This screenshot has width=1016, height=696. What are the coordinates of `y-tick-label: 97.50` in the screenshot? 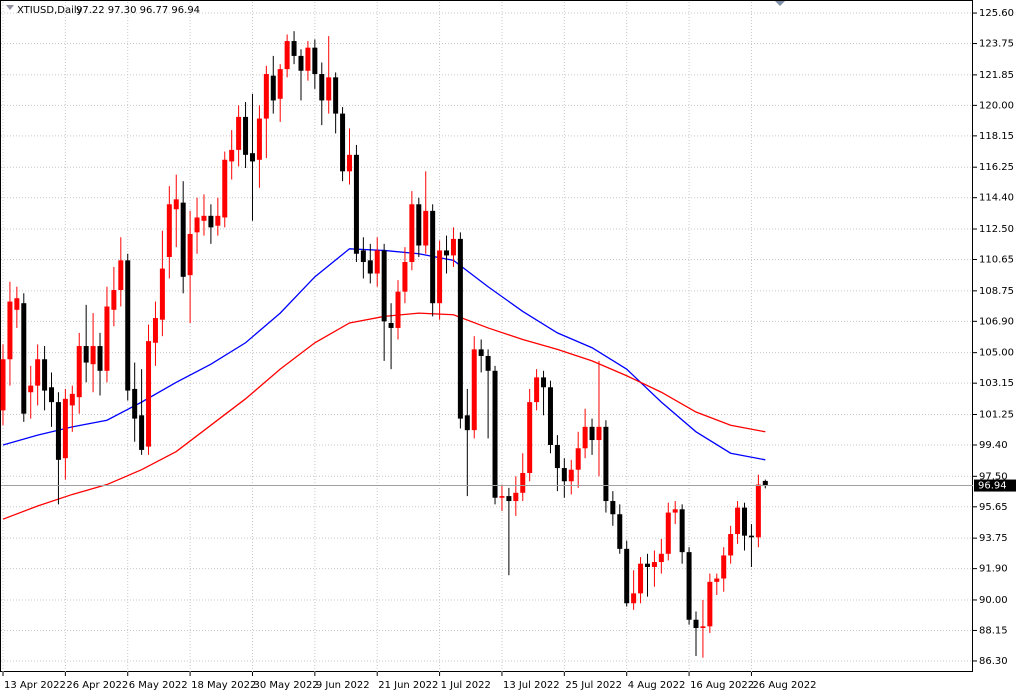 It's located at (993, 476).